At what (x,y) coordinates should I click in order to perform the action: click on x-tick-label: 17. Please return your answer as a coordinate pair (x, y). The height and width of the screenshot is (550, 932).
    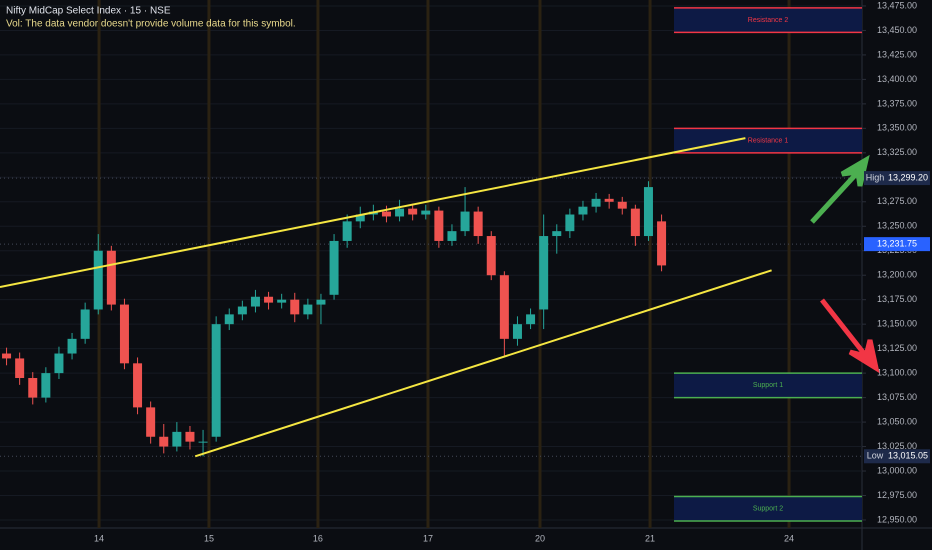
    Looking at the image, I should click on (428, 538).